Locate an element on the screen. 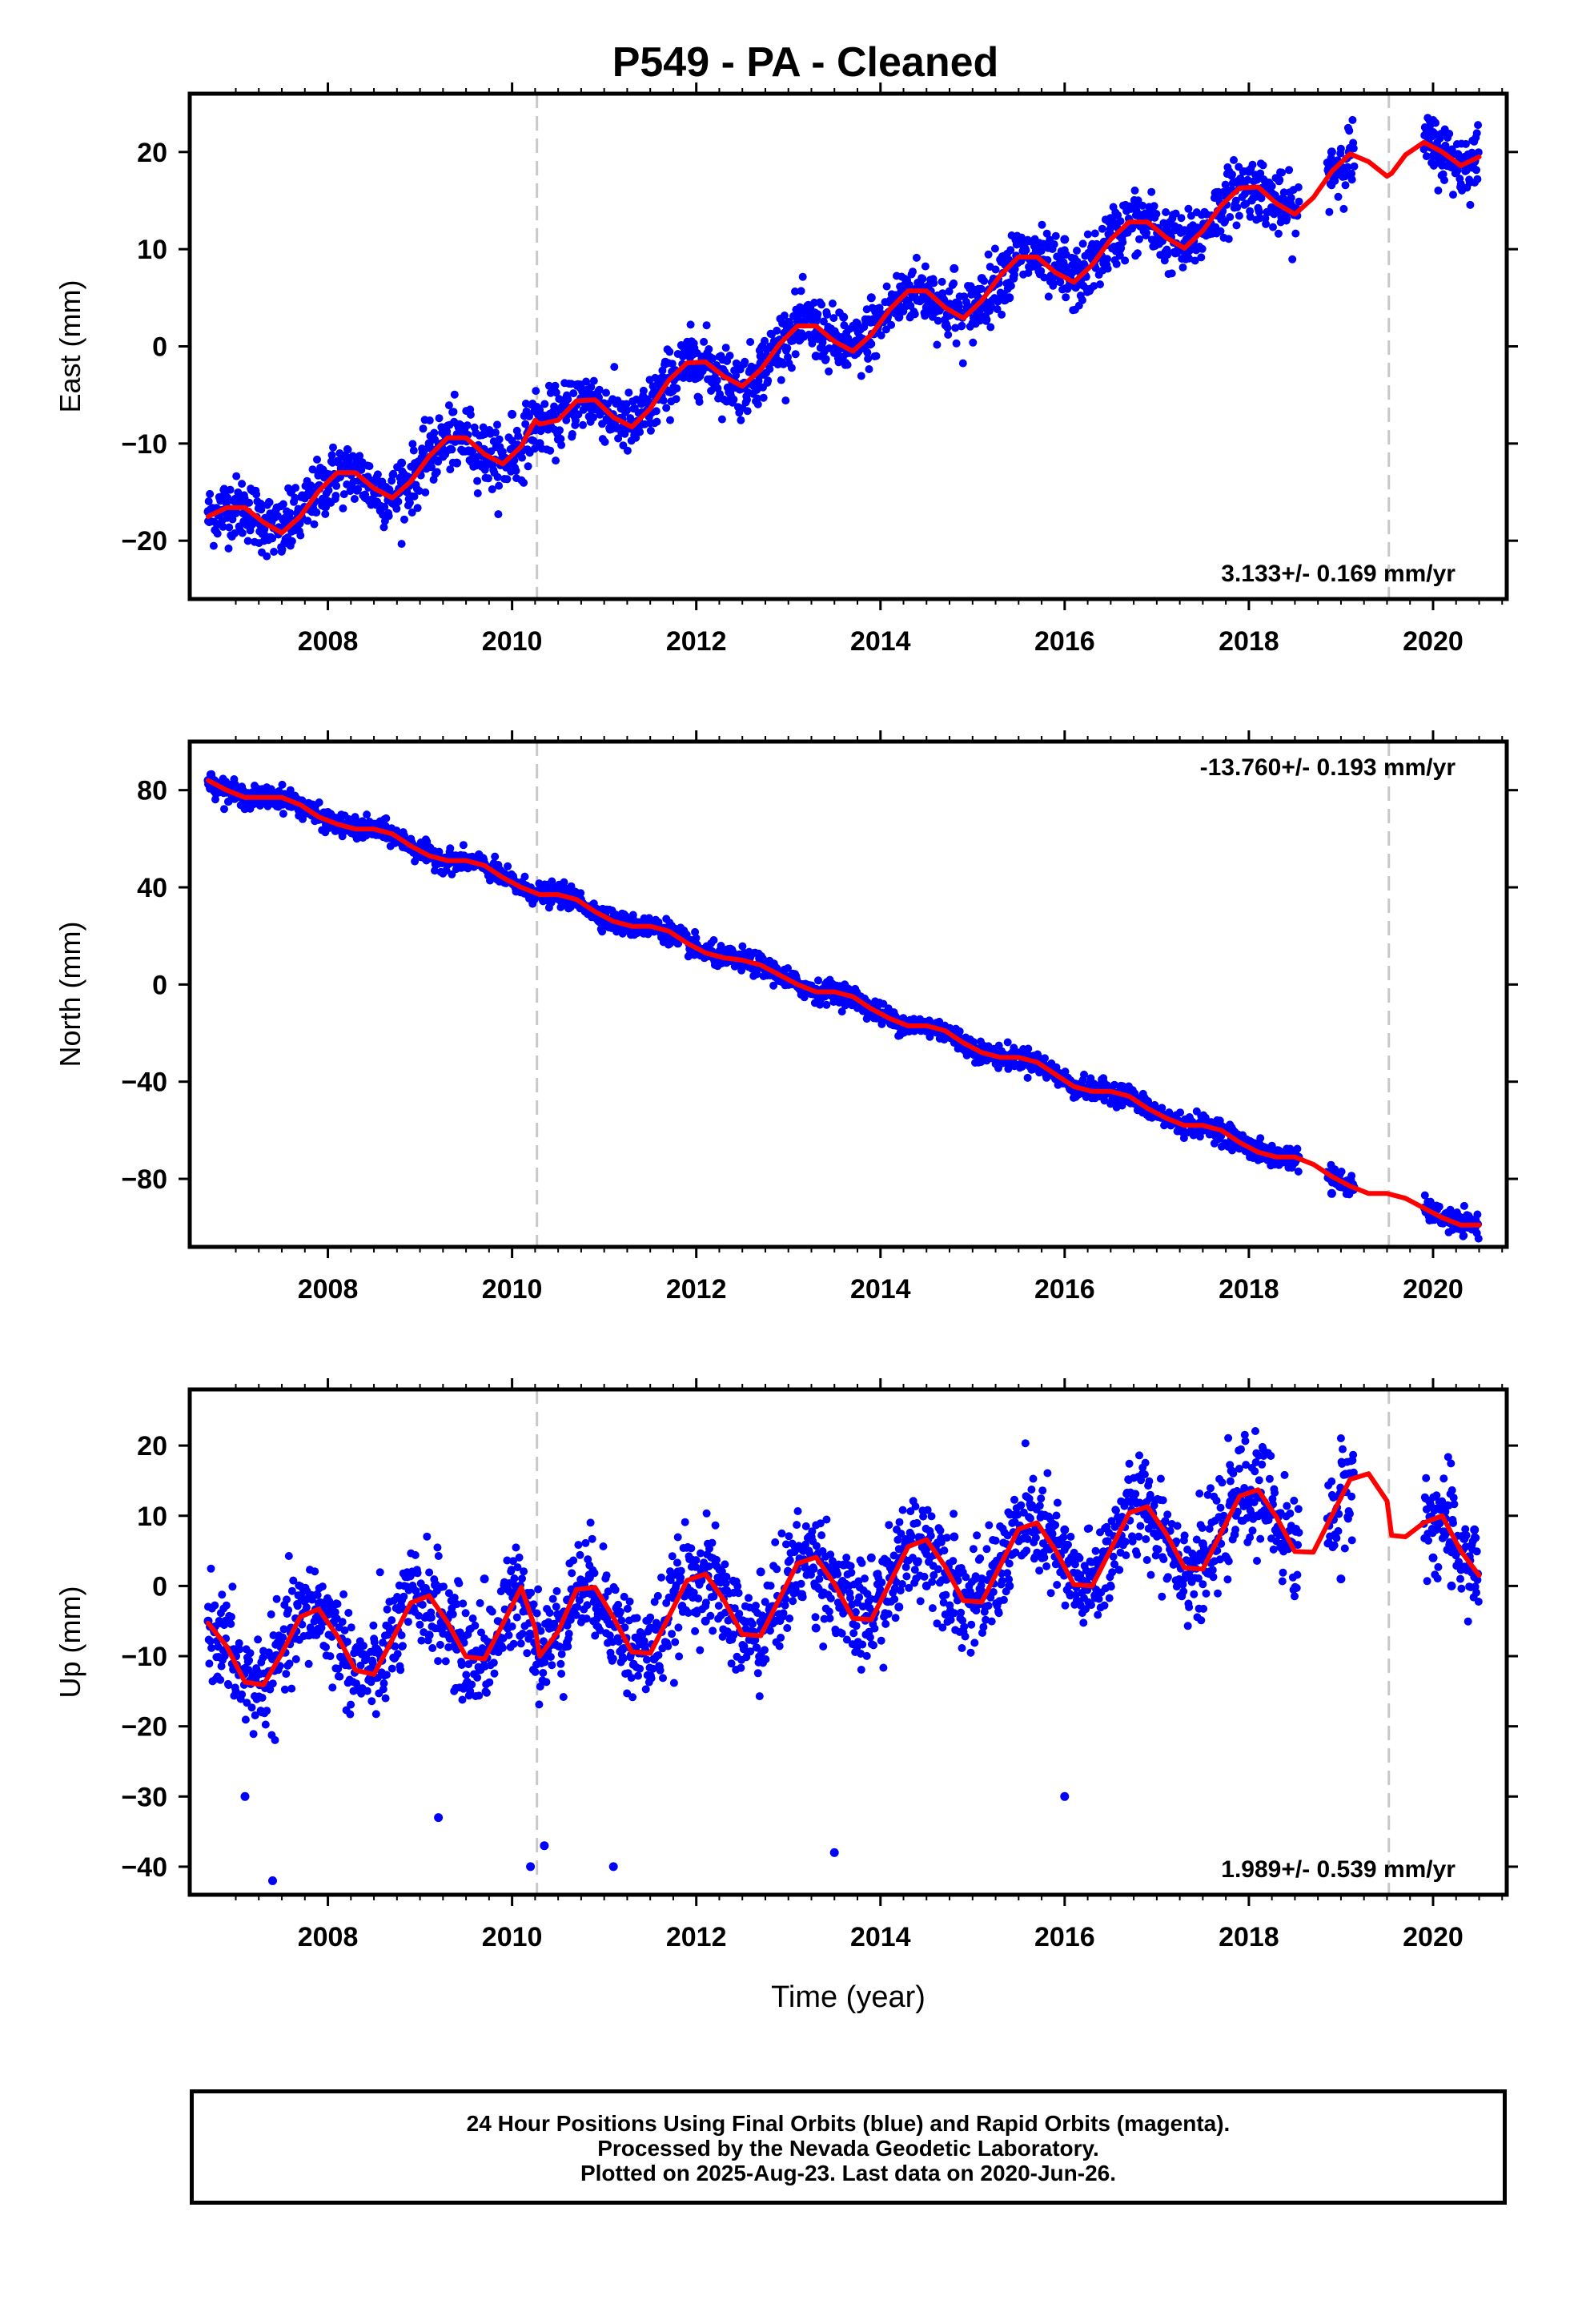  y-tick-label: −20 is located at coordinates (144, 541).